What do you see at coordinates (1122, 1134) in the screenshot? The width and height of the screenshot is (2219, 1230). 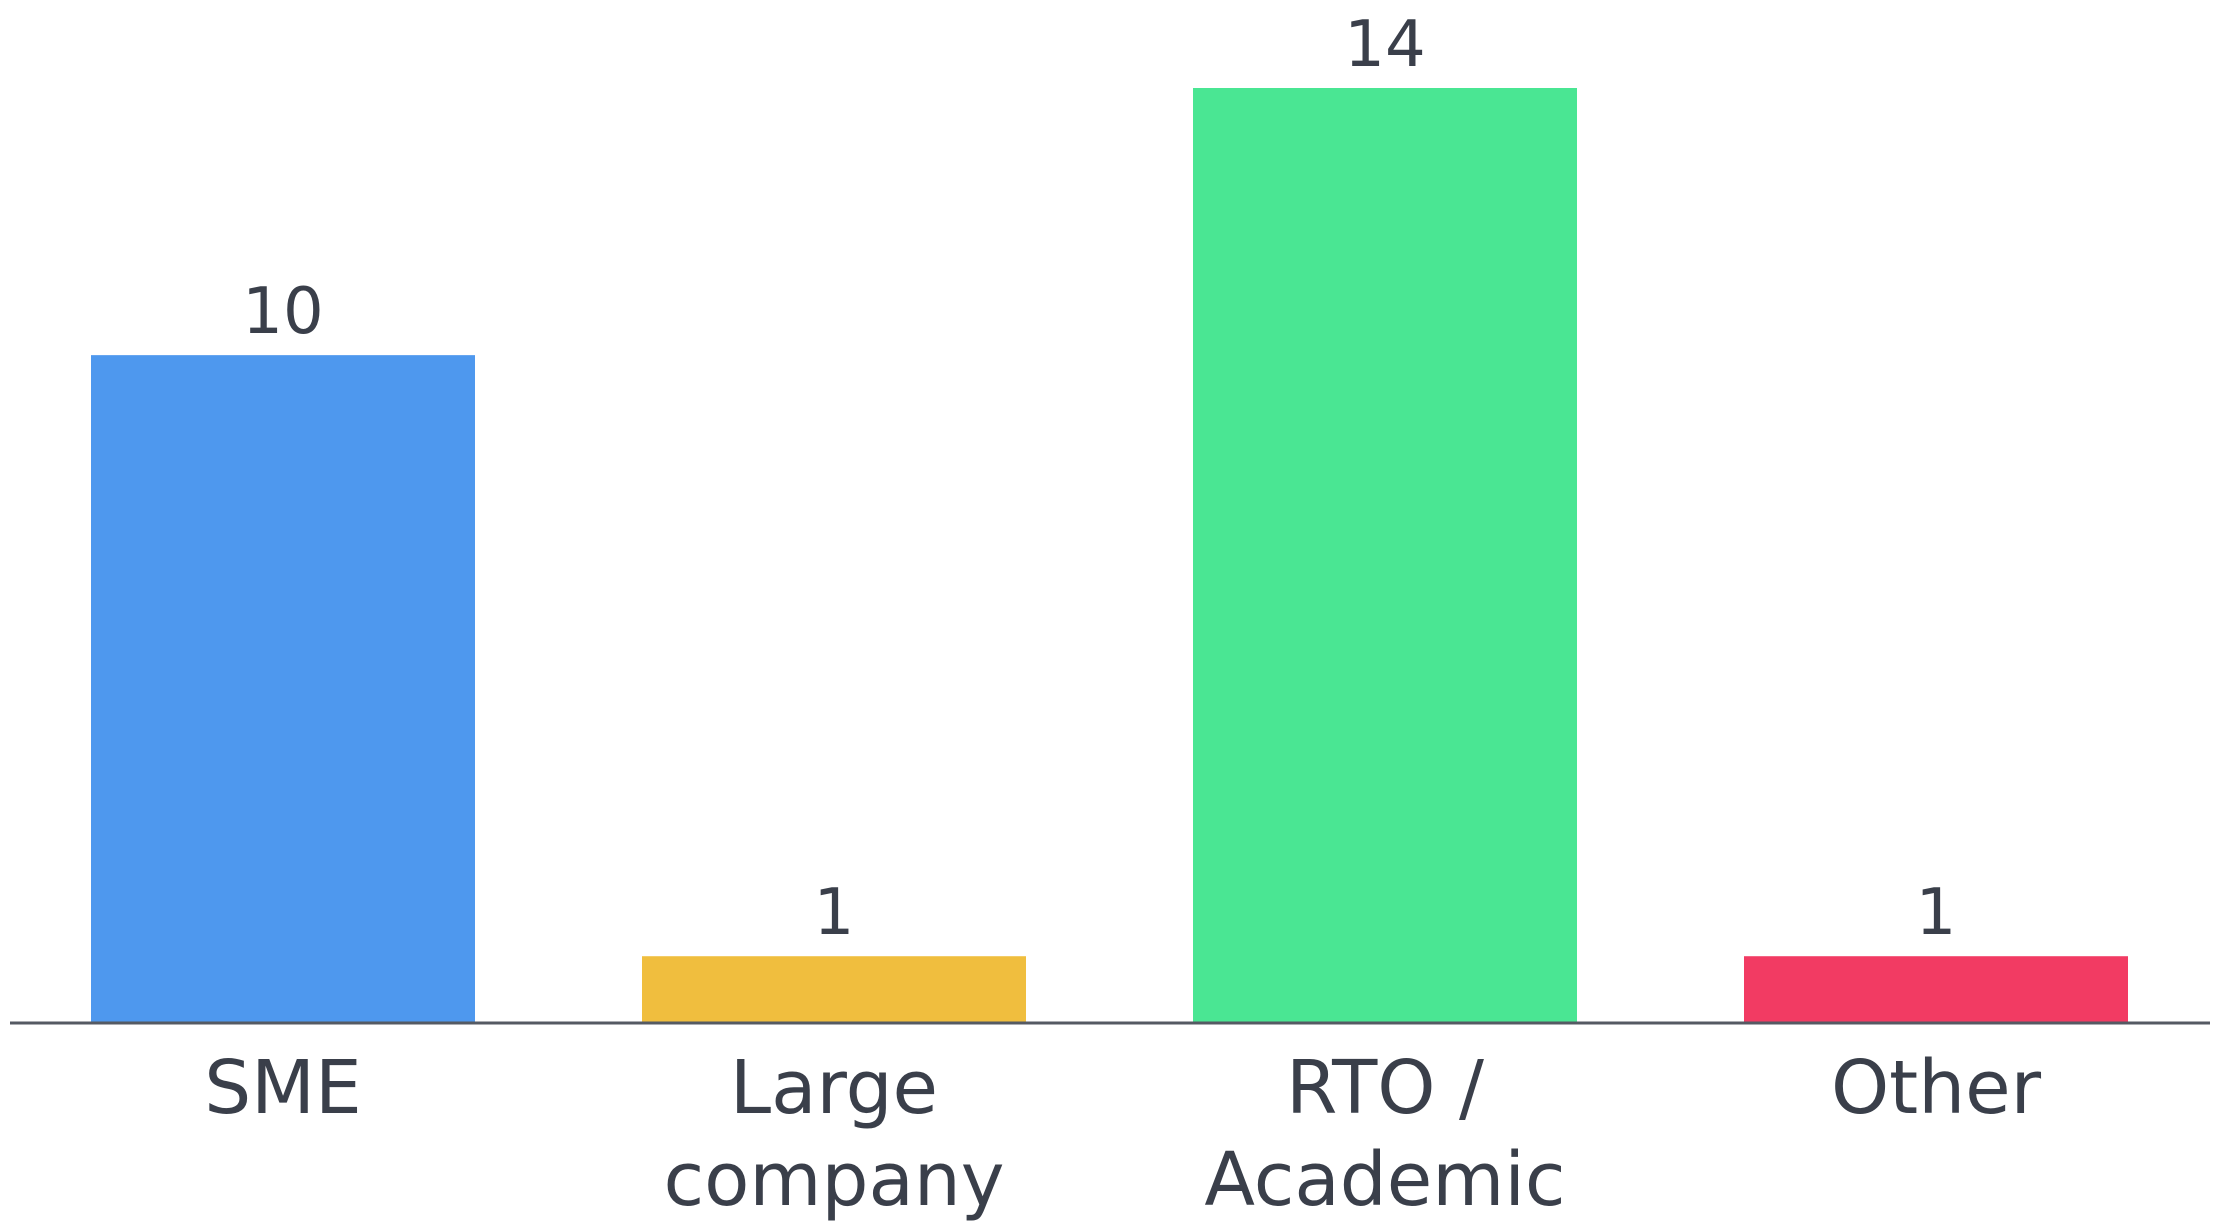 I see `category-labels-layer: SME Large company RTO / Academic Other` at bounding box center [1122, 1134].